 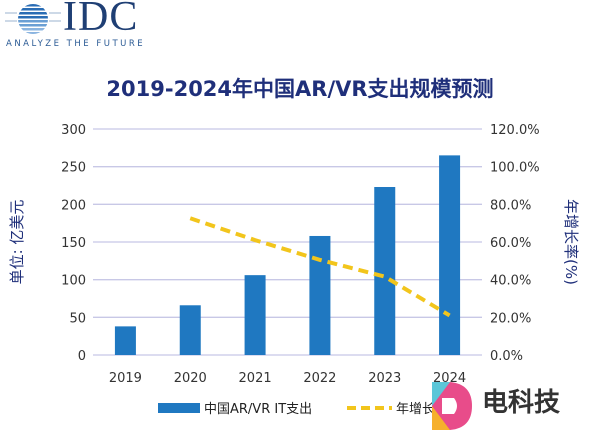 What do you see at coordinates (515, 130) in the screenshot?
I see `y2-tick-label: 120.0%` at bounding box center [515, 130].